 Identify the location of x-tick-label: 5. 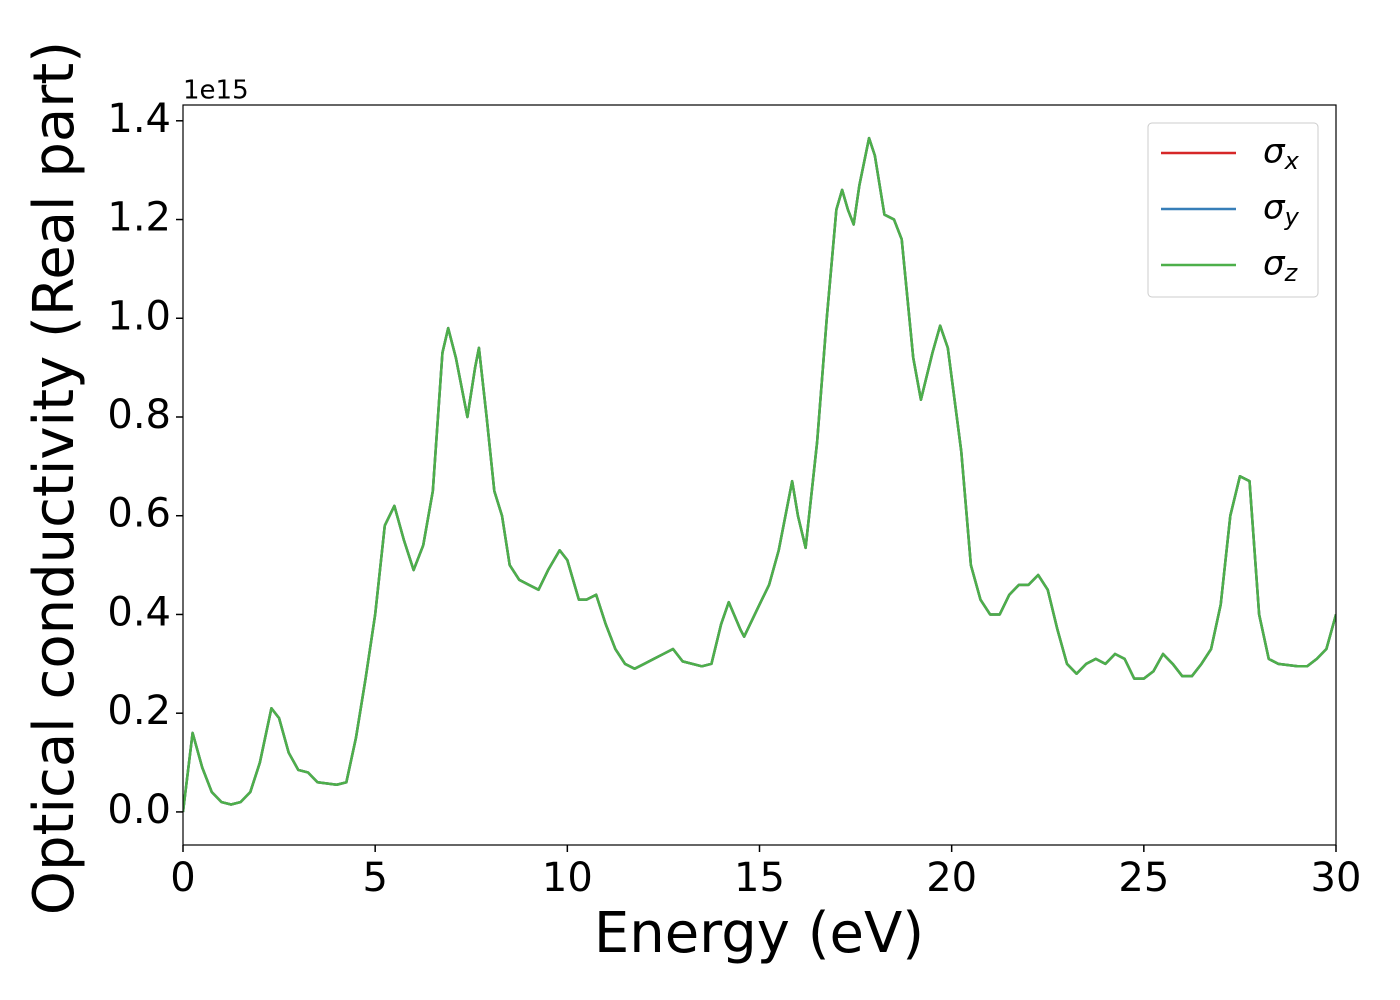
(374, 878).